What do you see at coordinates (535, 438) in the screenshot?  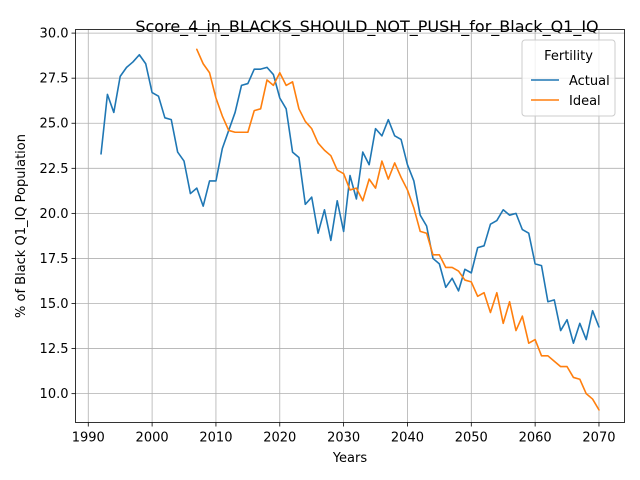 I see `x-tick-label: 2060` at bounding box center [535, 438].